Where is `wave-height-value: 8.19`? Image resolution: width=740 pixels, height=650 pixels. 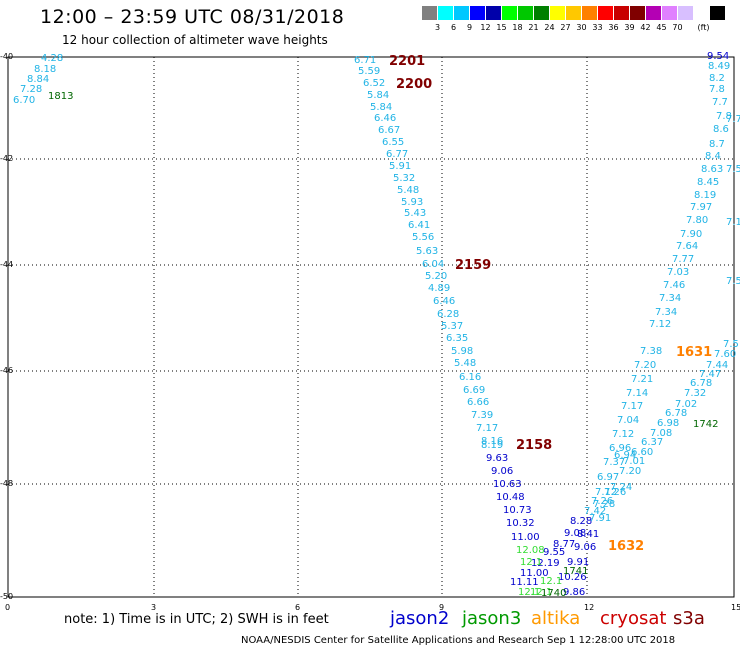
wave-height-value: 8.19 is located at coordinates (492, 445).